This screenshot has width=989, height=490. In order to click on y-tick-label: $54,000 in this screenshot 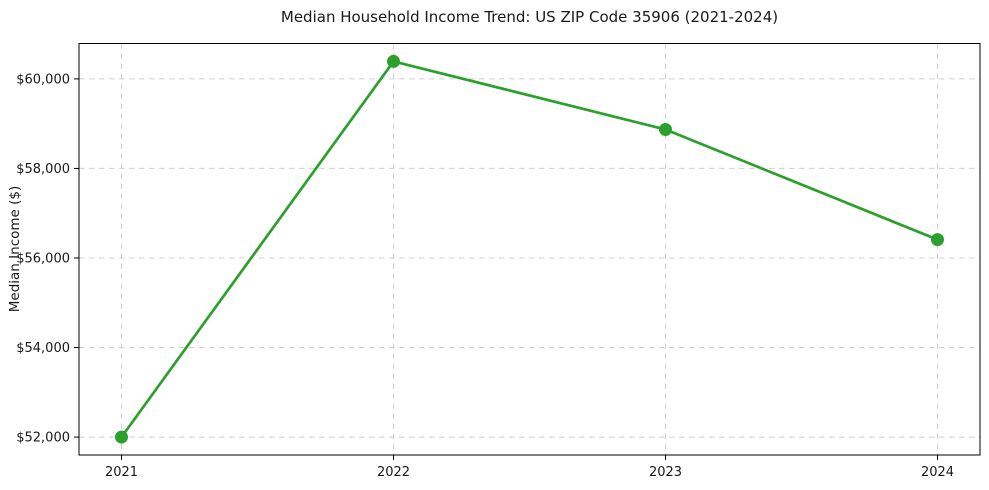, I will do `click(43, 348)`.